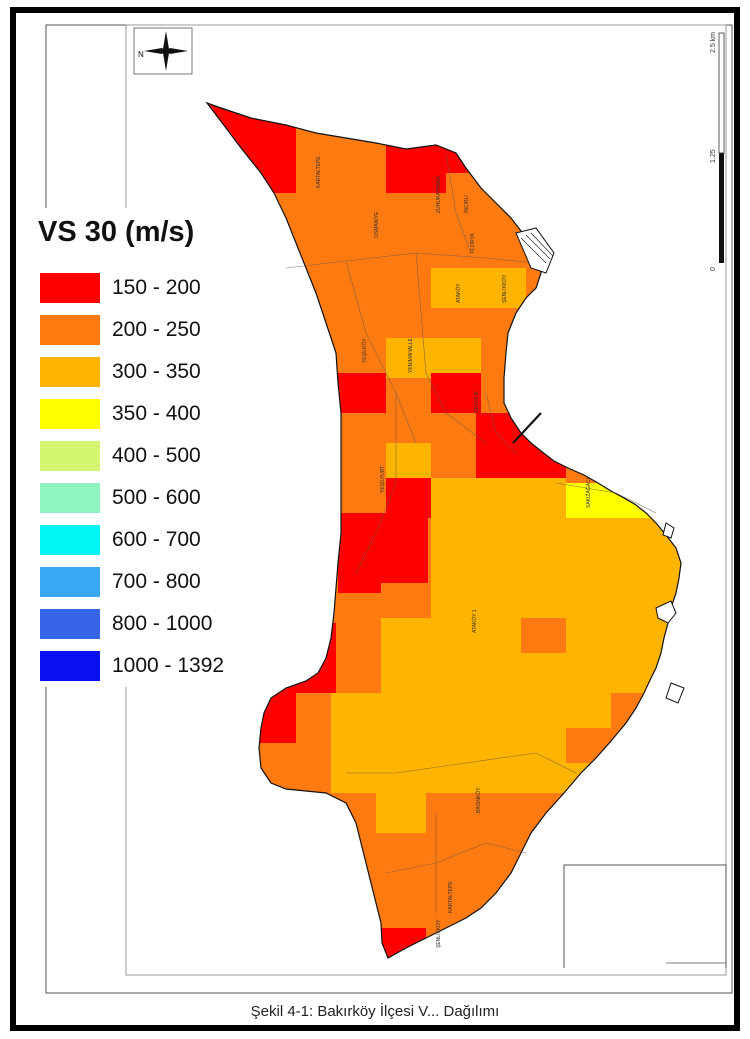  What do you see at coordinates (713, 269) in the screenshot?
I see `scale-label-0: 0` at bounding box center [713, 269].